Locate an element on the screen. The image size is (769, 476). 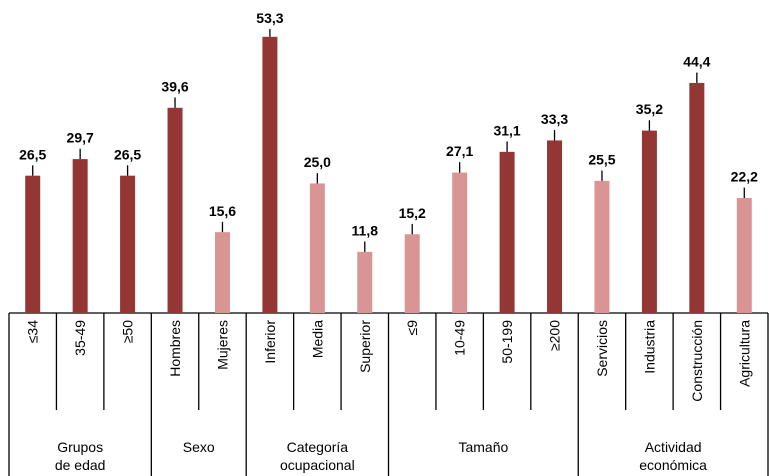
category-label: Media is located at coordinates (317, 339).